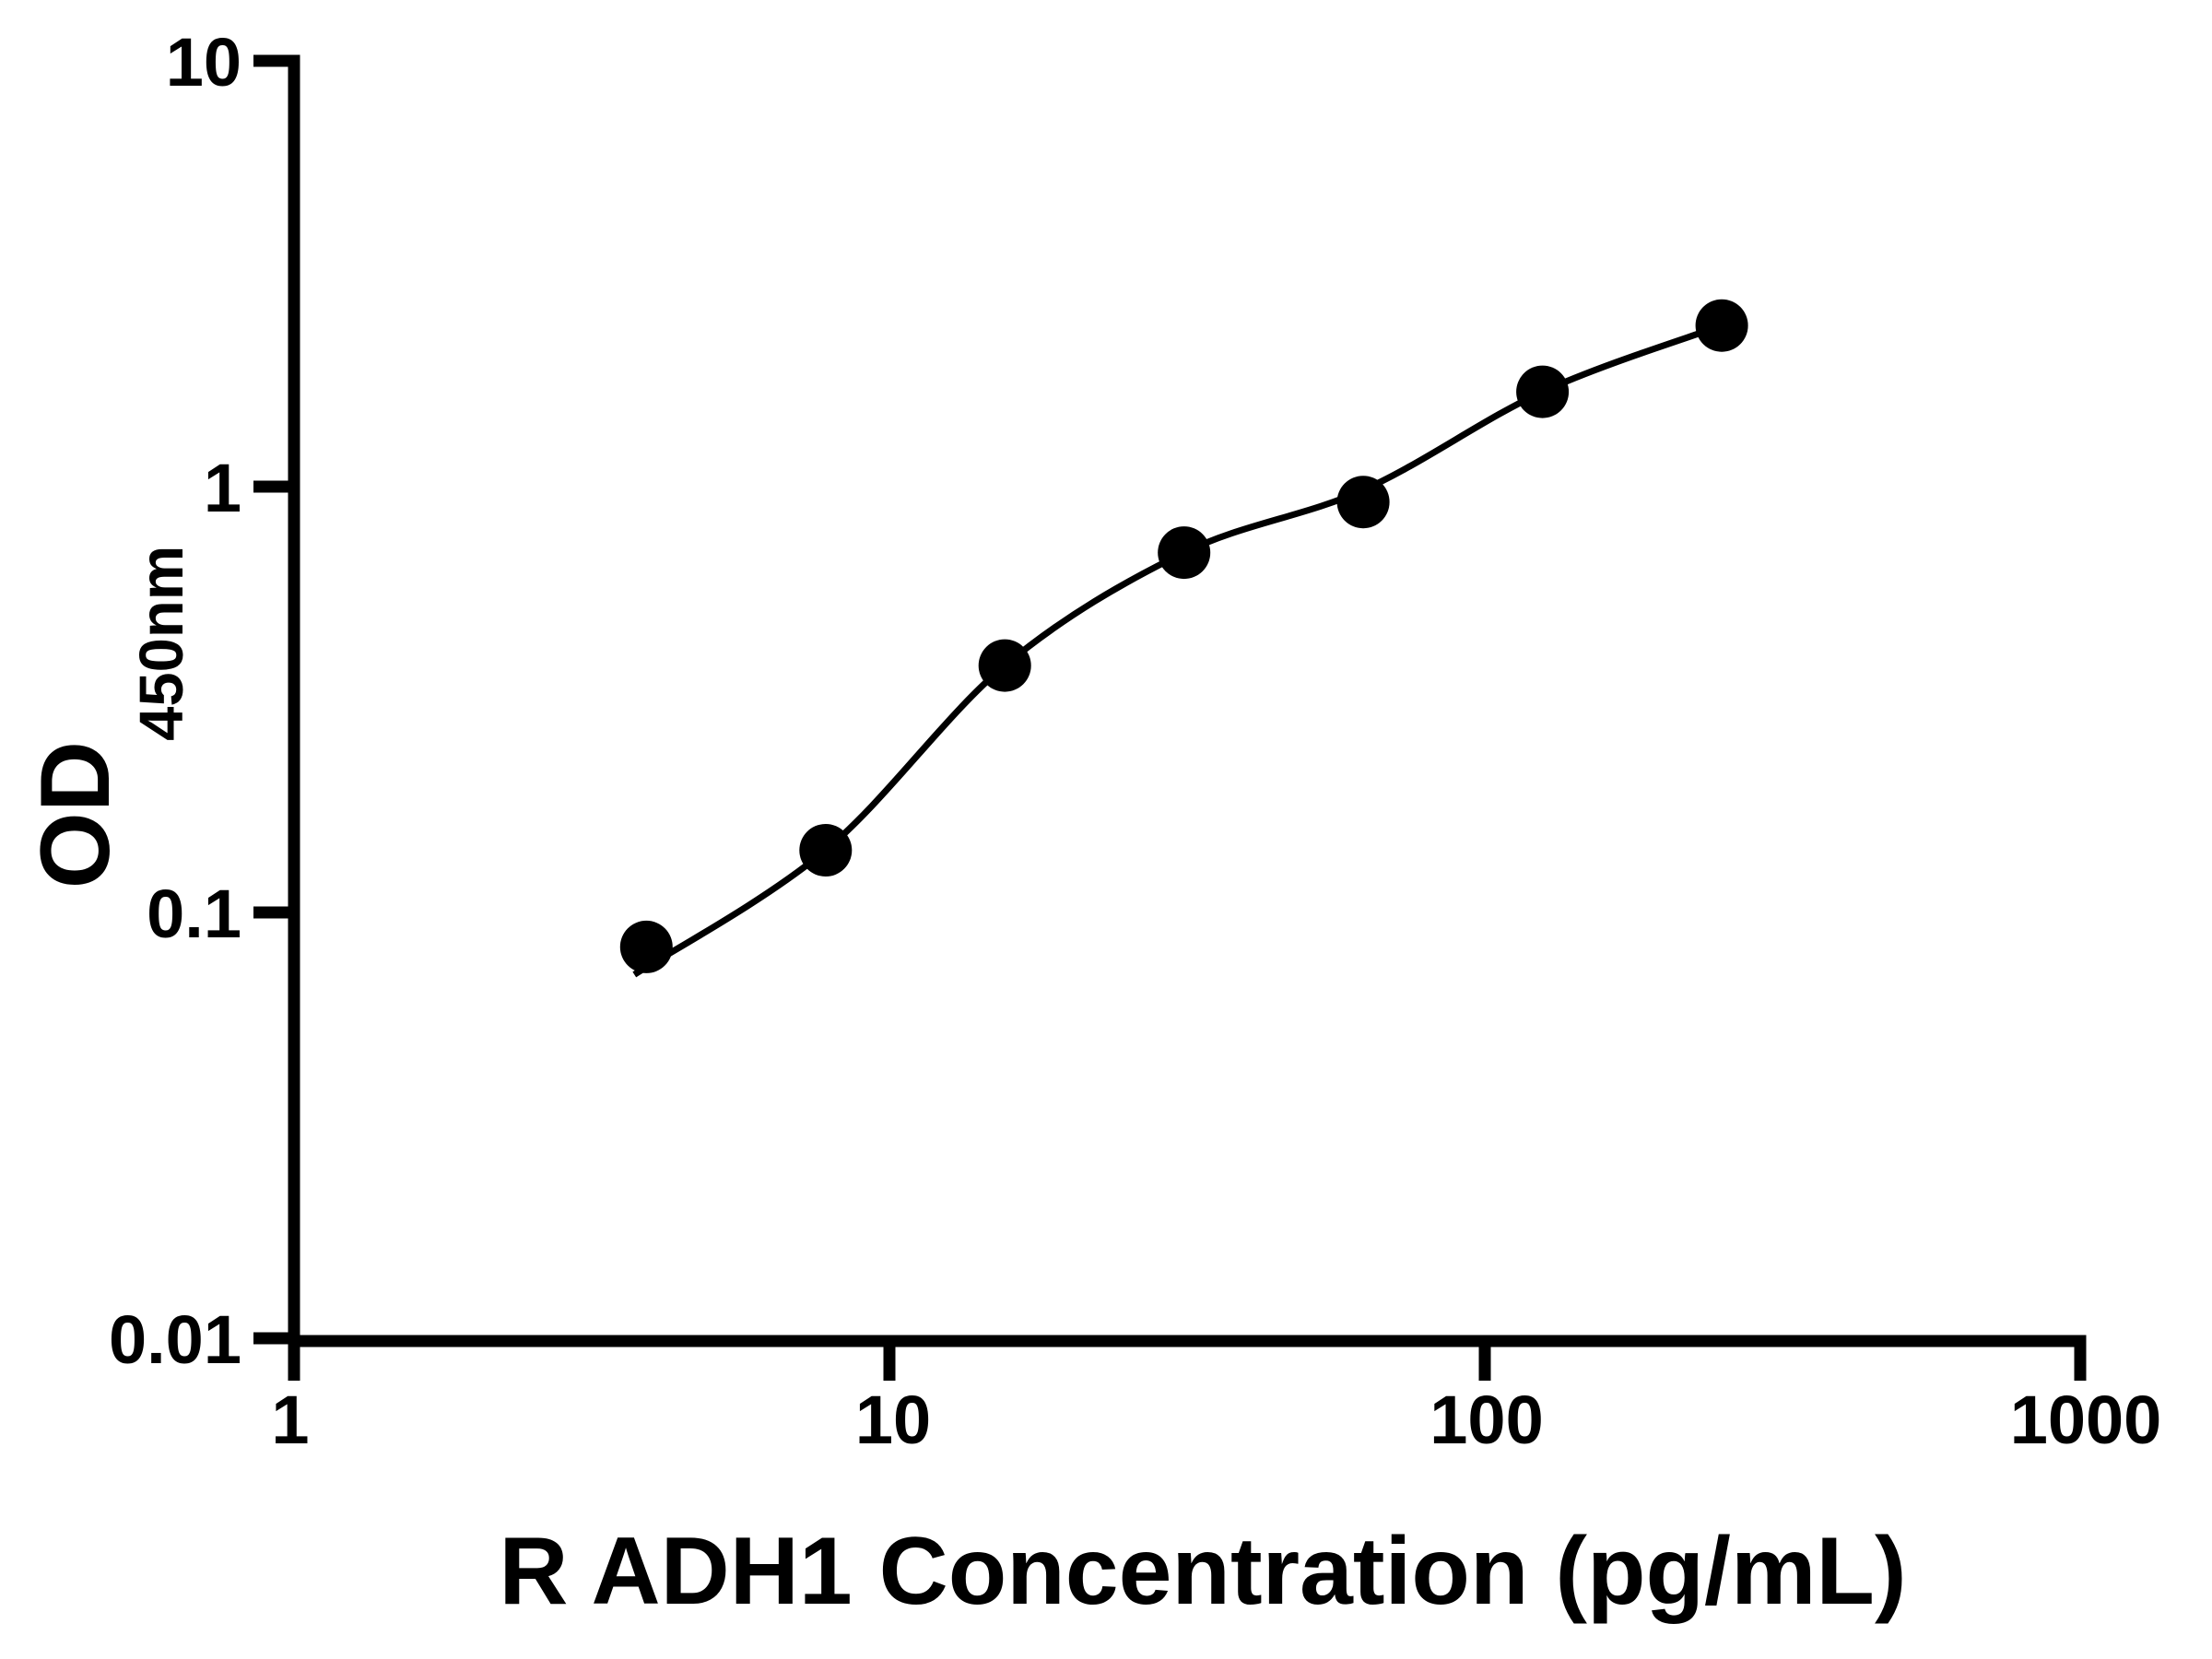 The height and width of the screenshot is (1659, 2212). Describe the element at coordinates (290, 1420) in the screenshot. I see `x-tick-label: 1` at that location.